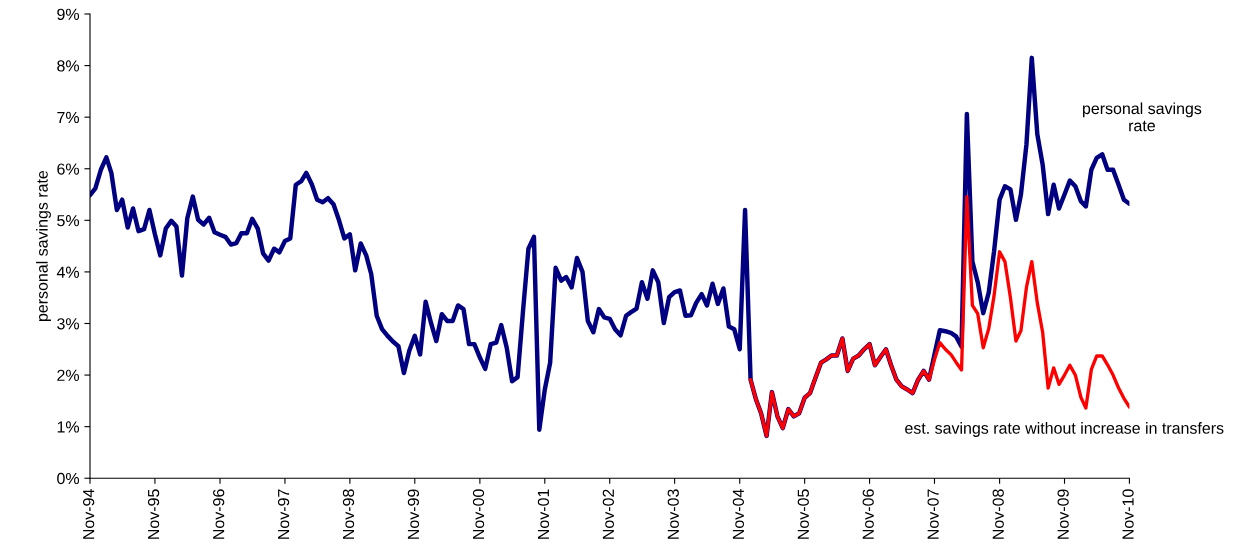  What do you see at coordinates (68, 427) in the screenshot?
I see `y-tick-label: 1%` at bounding box center [68, 427].